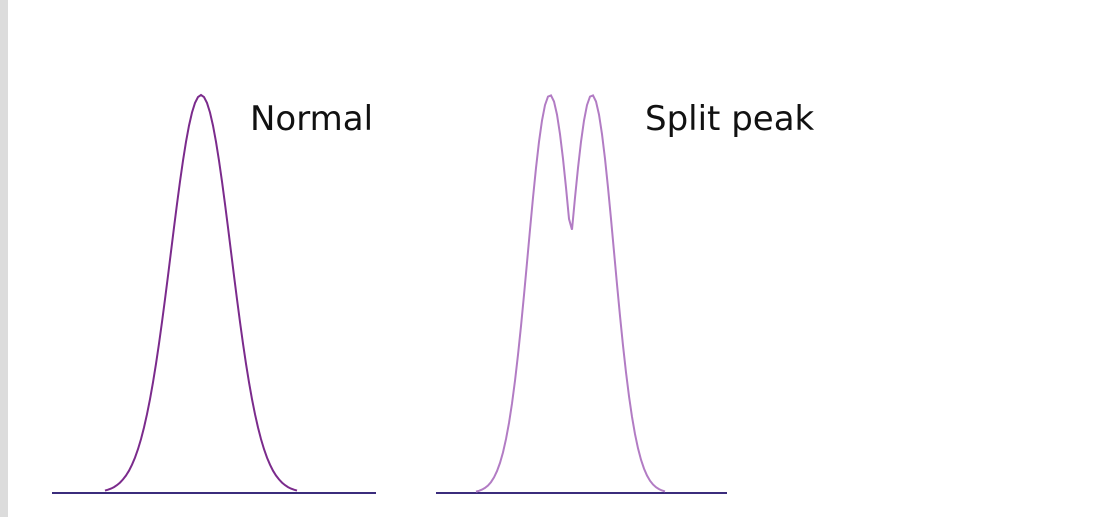 The width and height of the screenshot is (1094, 517). Describe the element at coordinates (730, 119) in the screenshot. I see `split-peak-label: Split peak` at that location.